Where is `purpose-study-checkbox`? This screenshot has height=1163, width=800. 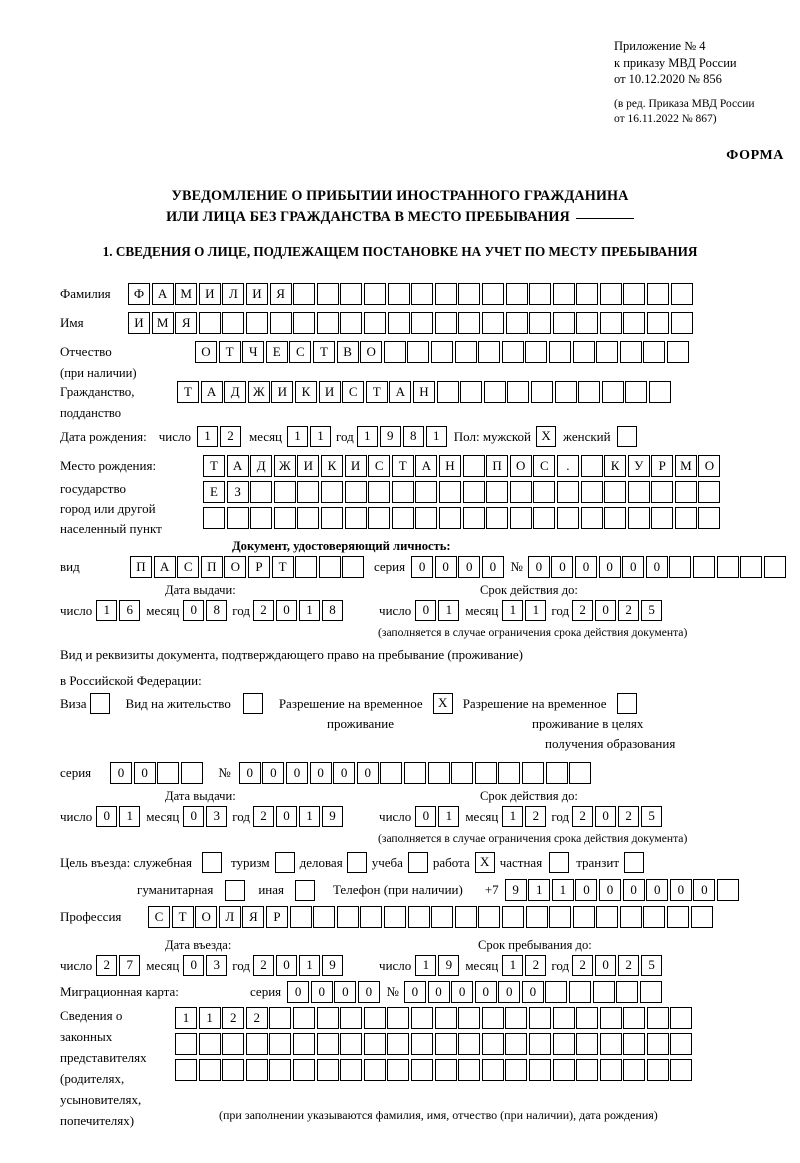 purpose-study-checkbox is located at coordinates (417, 862).